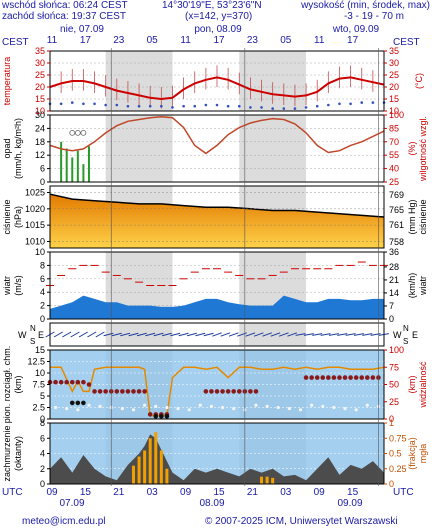 The height and width of the screenshot is (530, 434). Describe the element at coordinates (349, 503) in the screenshot. I see `bottom-date-label: 09.09` at that location.